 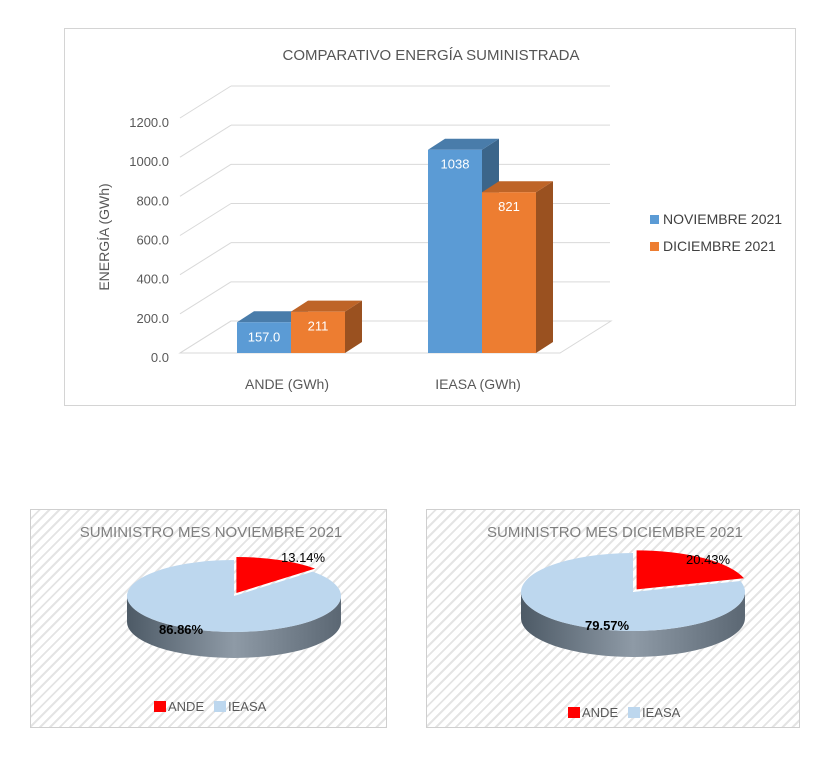 What do you see at coordinates (318, 326) in the screenshot?
I see `bar-data-label: 211` at bounding box center [318, 326].